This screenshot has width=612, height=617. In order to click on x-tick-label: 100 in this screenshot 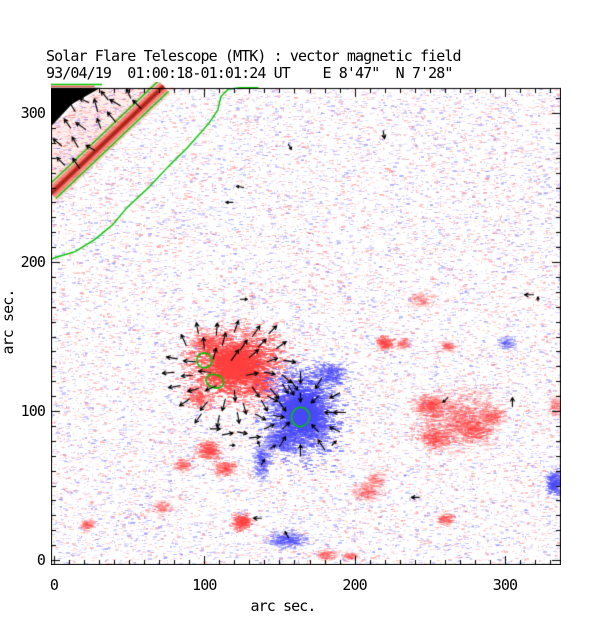, I will do `click(204, 585)`.